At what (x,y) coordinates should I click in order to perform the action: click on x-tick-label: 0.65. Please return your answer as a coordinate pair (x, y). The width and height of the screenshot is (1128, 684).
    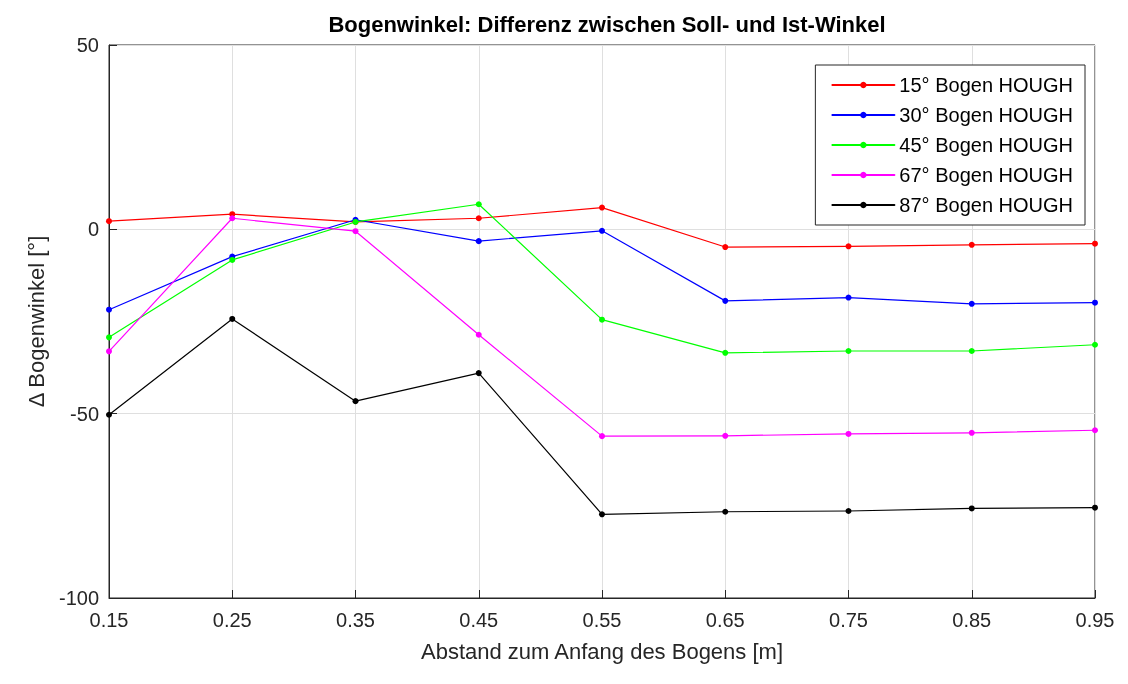
    Looking at the image, I should click on (725, 620).